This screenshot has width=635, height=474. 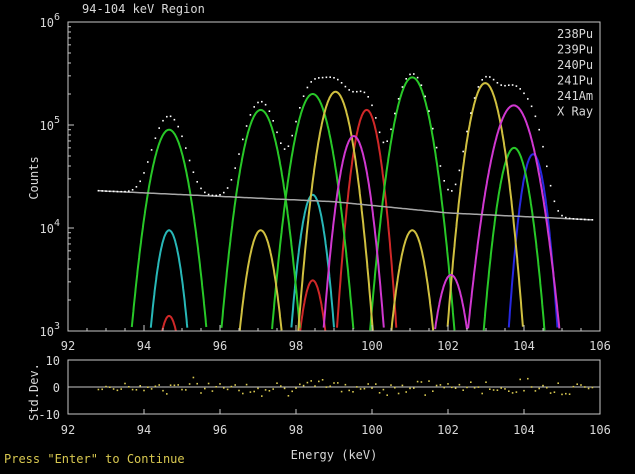 I want to click on residual-y-tick-label: 10, so click(x=53, y=361).